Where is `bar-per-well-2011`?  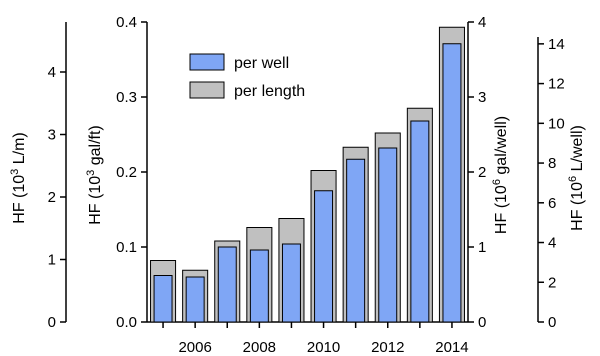 bar-per-well-2011 is located at coordinates (356, 240).